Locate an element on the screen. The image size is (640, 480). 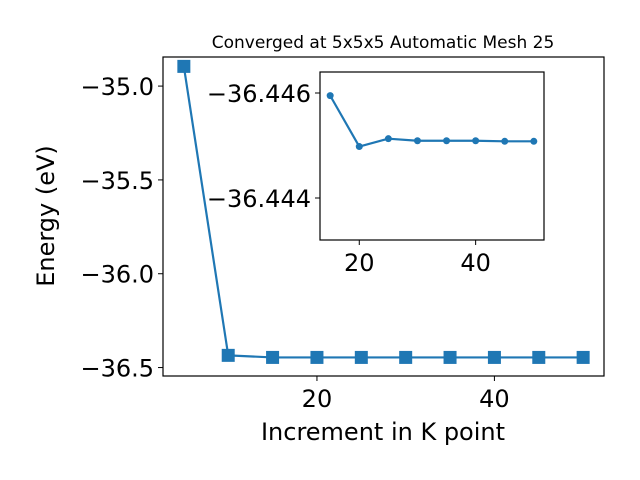
main-x-tick-label: 20 is located at coordinates (317, 399).